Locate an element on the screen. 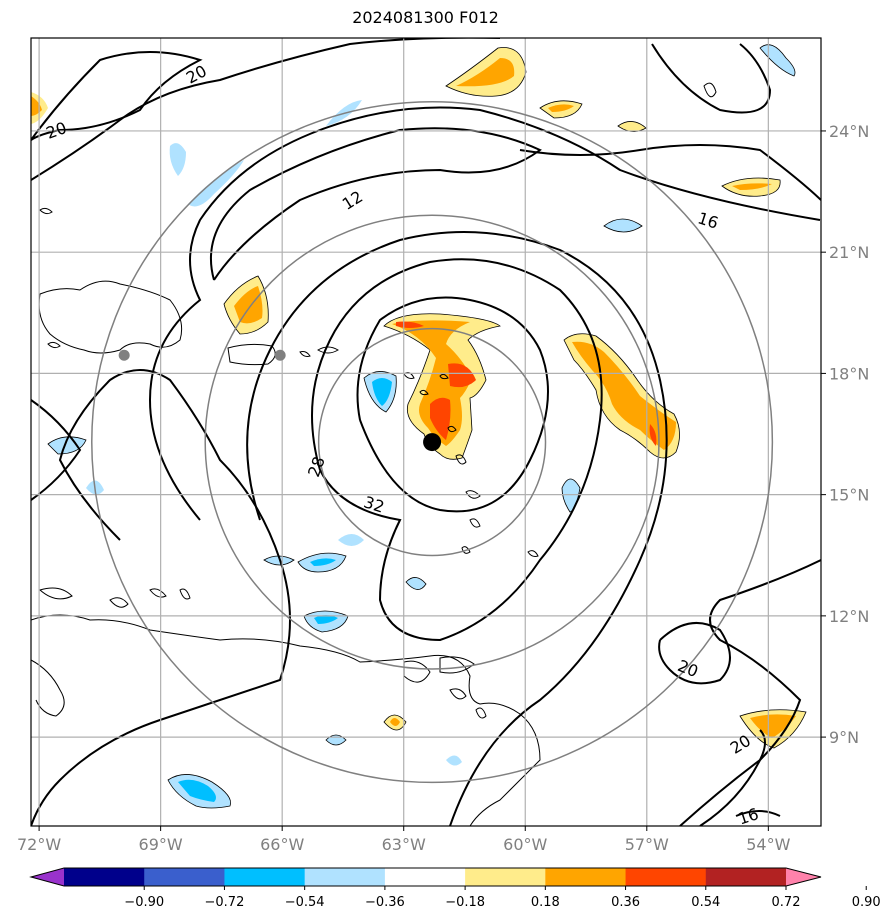  colorbar-tick-label: 0.36 is located at coordinates (625, 902).